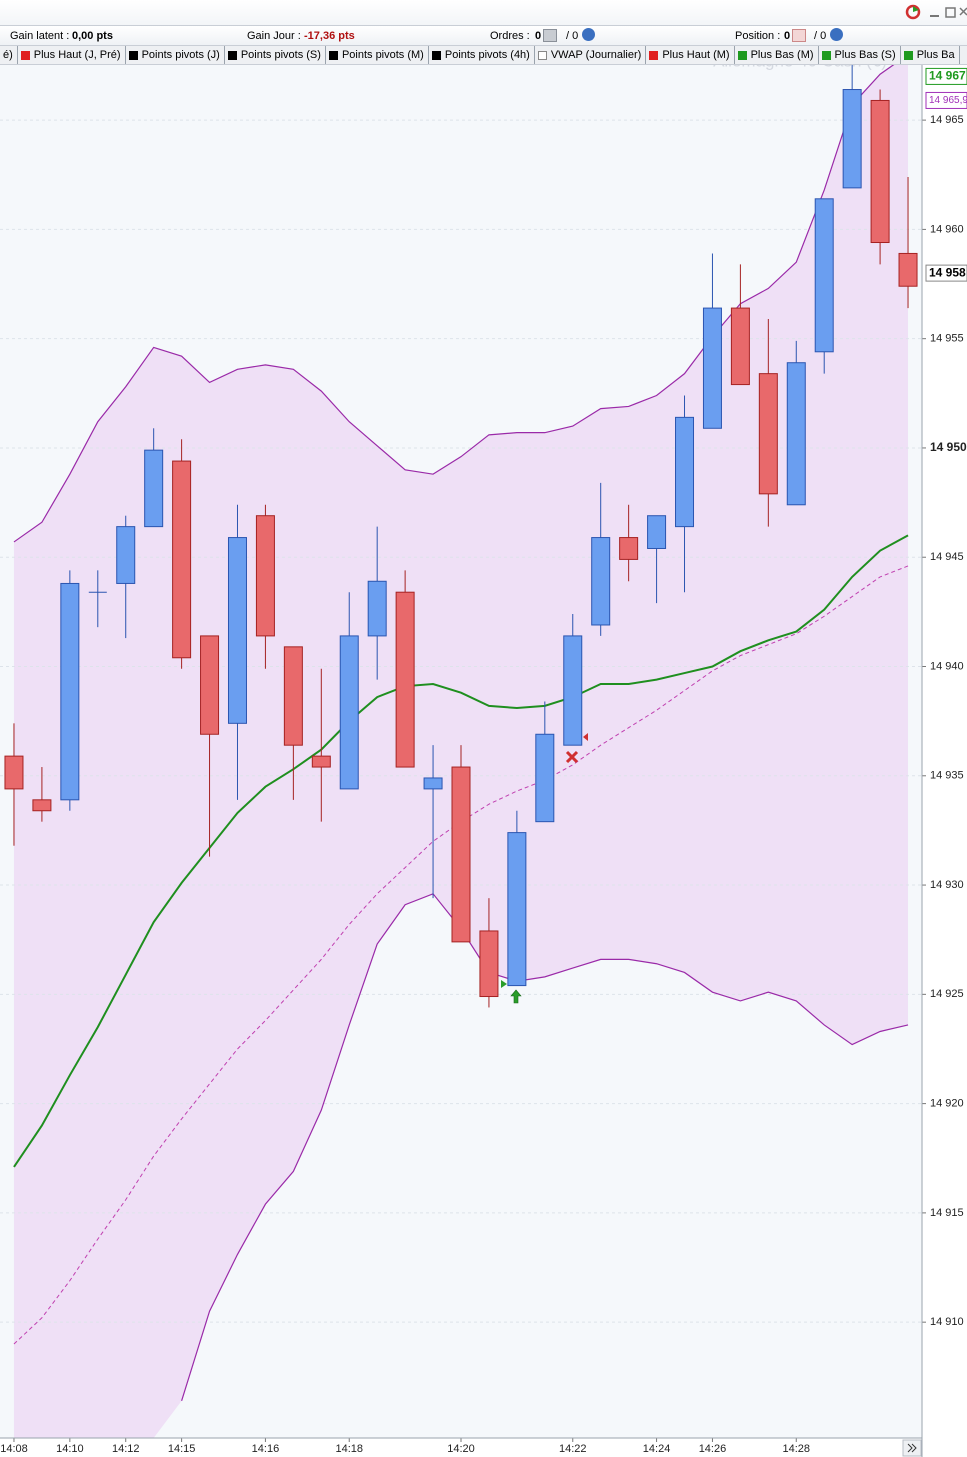  Describe the element at coordinates (947, 229) in the screenshot. I see `y-tick-label: 14 960` at that location.